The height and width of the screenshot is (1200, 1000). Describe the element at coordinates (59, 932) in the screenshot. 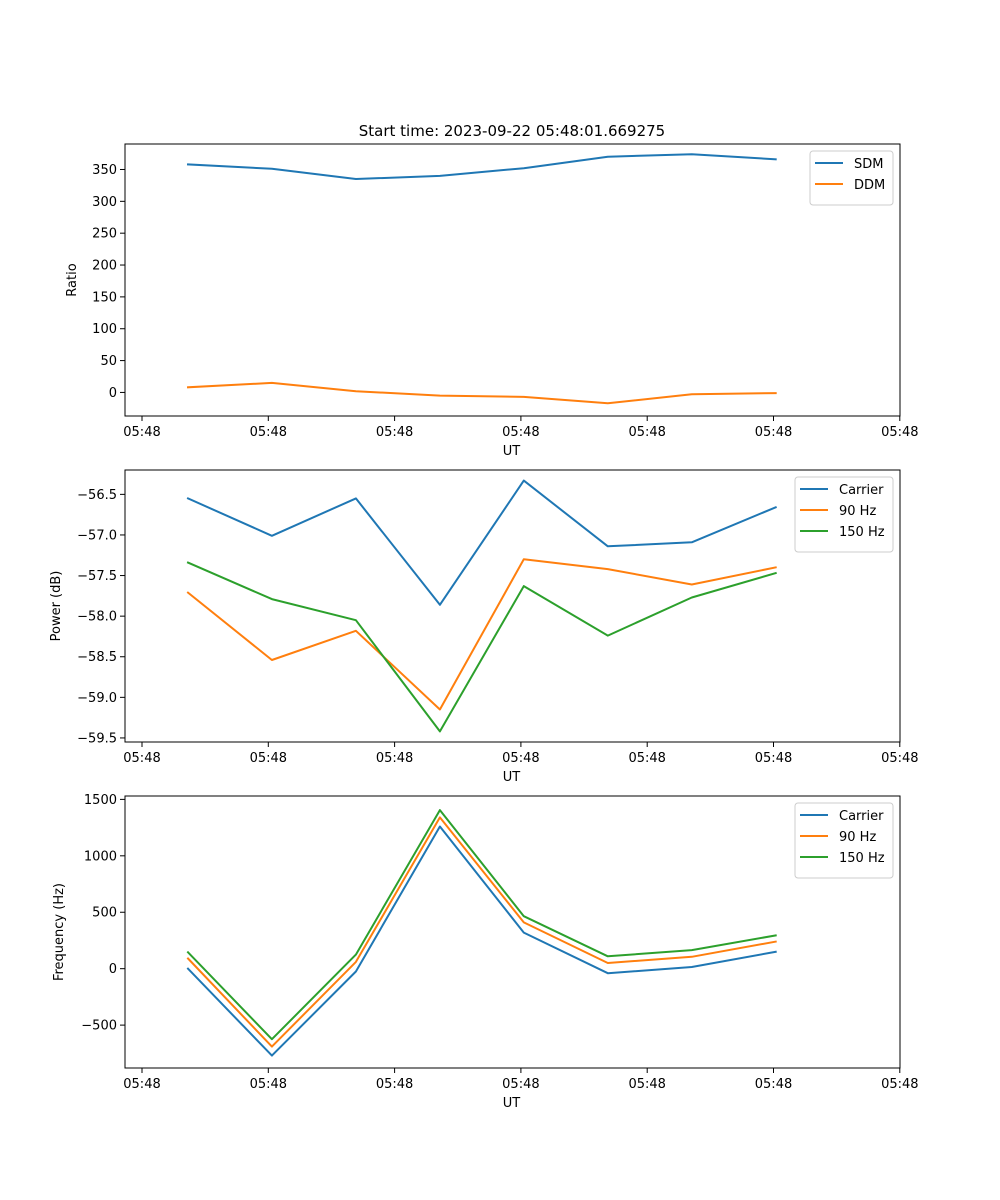

I see `y-axis-label: Frequency (Hz)` at that location.